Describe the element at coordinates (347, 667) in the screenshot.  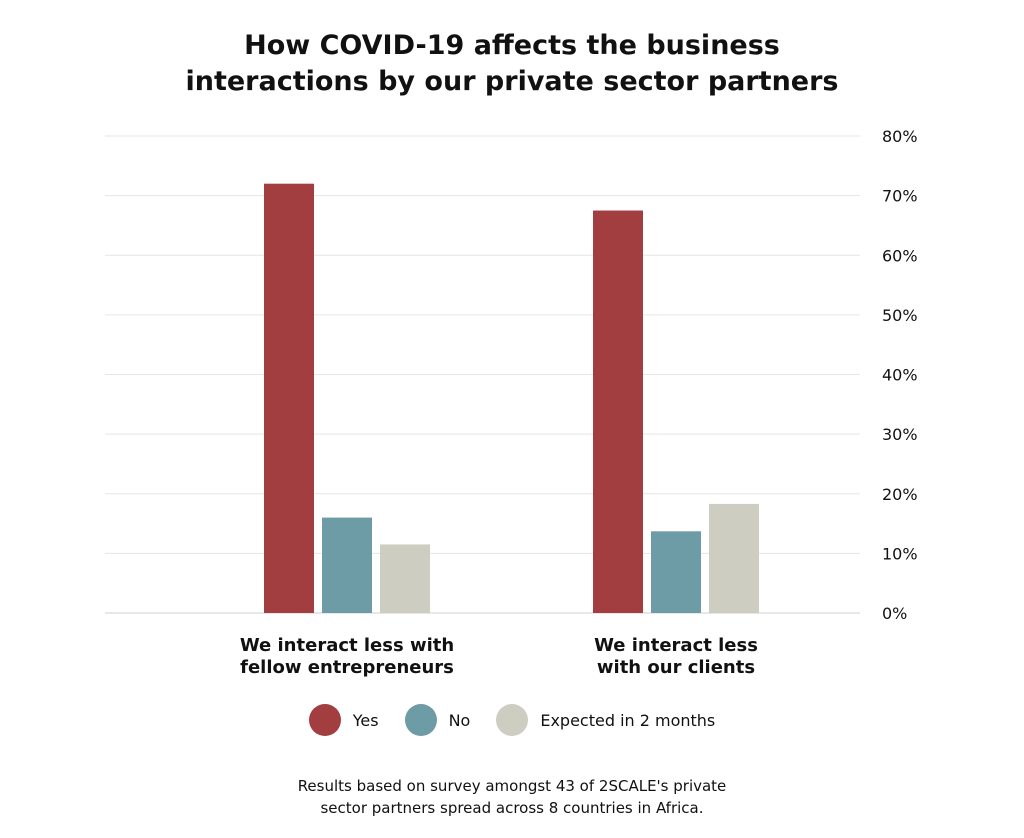
I see `category-label: fellow entrepreneurs` at that location.